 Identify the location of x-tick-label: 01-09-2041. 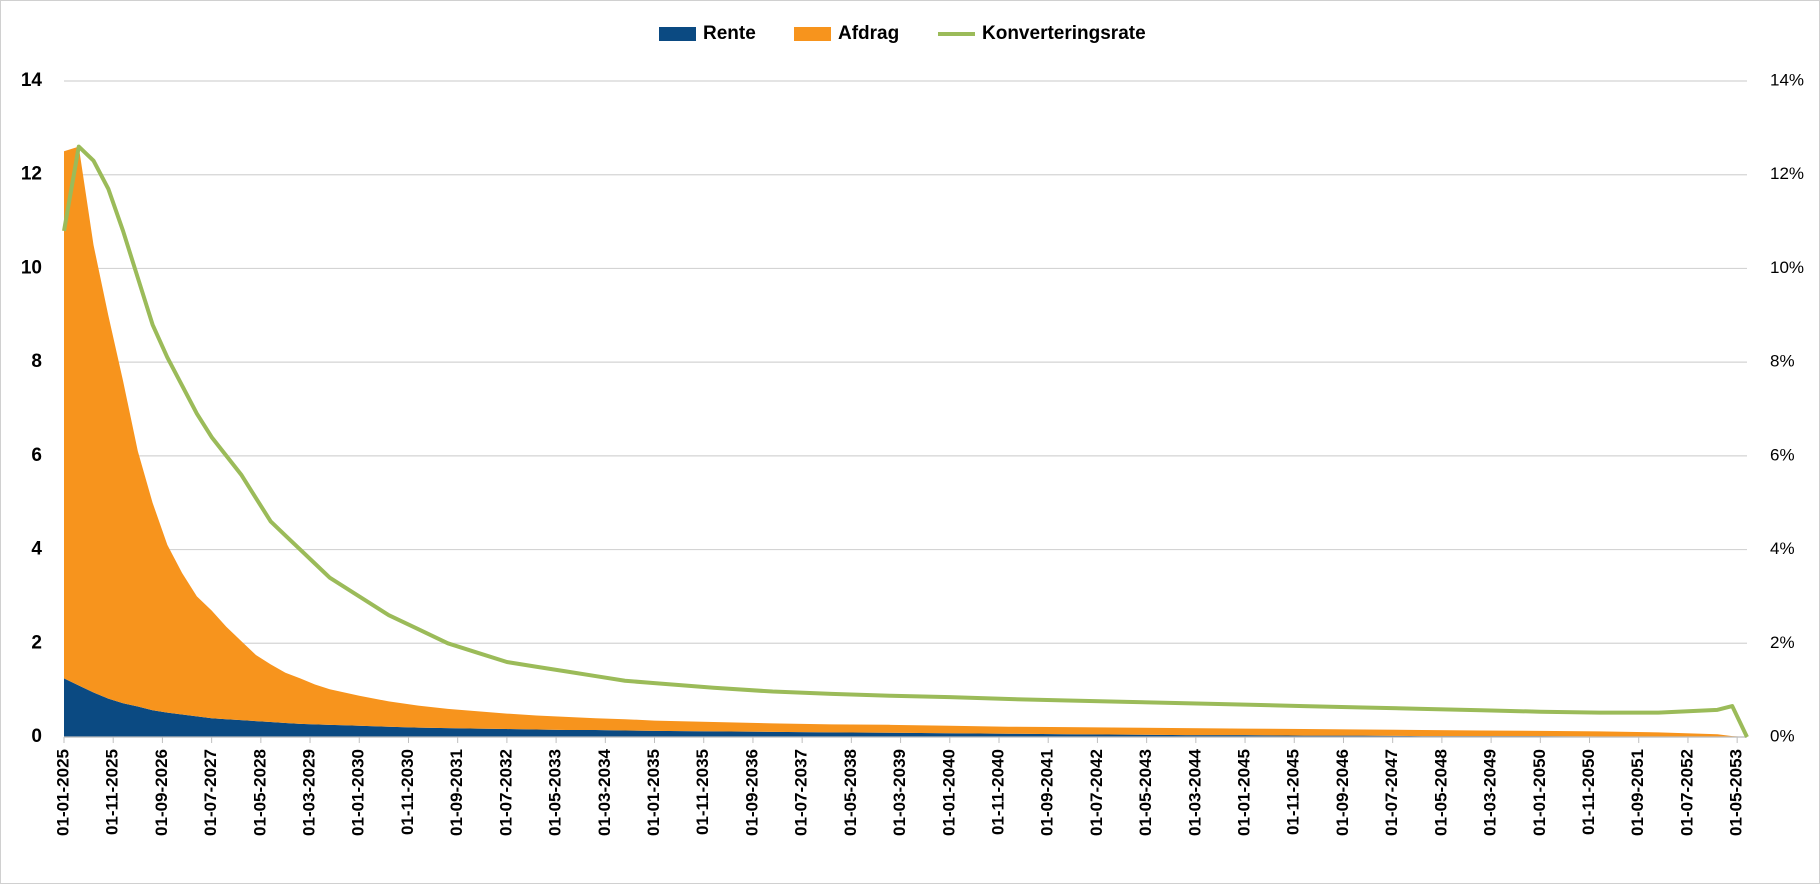
(1047, 792).